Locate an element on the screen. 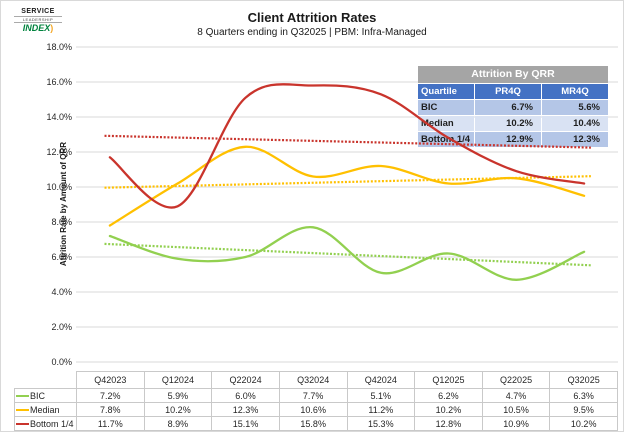 Image resolution: width=624 pixels, height=432 pixels. qrr-col-quartile: Quartile is located at coordinates (446, 91).